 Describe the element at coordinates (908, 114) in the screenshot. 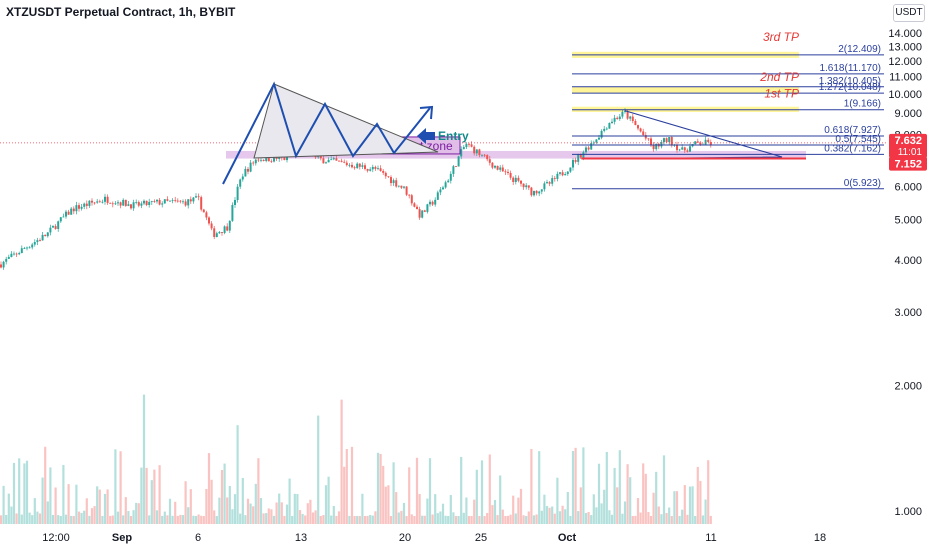

I see `y-tick-label: 9.000` at that location.